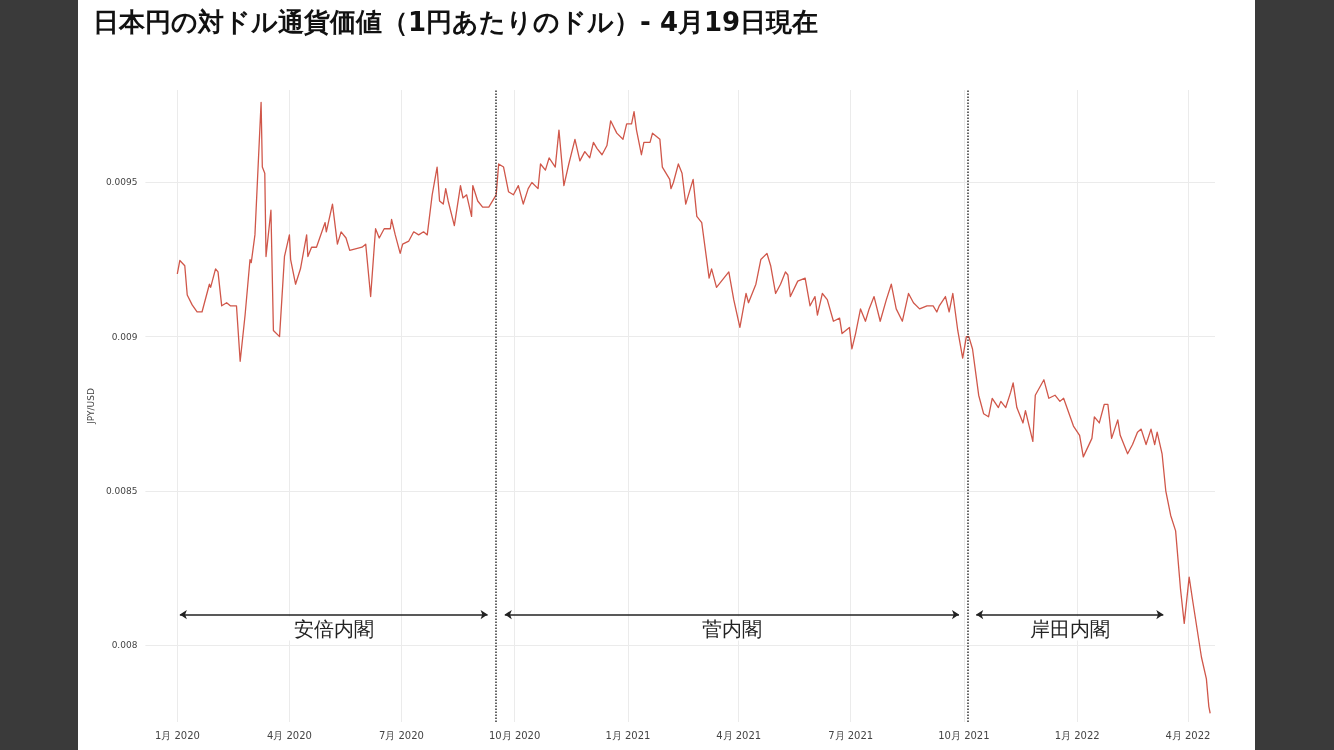 This screenshot has width=1334, height=750. I want to click on y-tick-label: 0.009, so click(124, 336).